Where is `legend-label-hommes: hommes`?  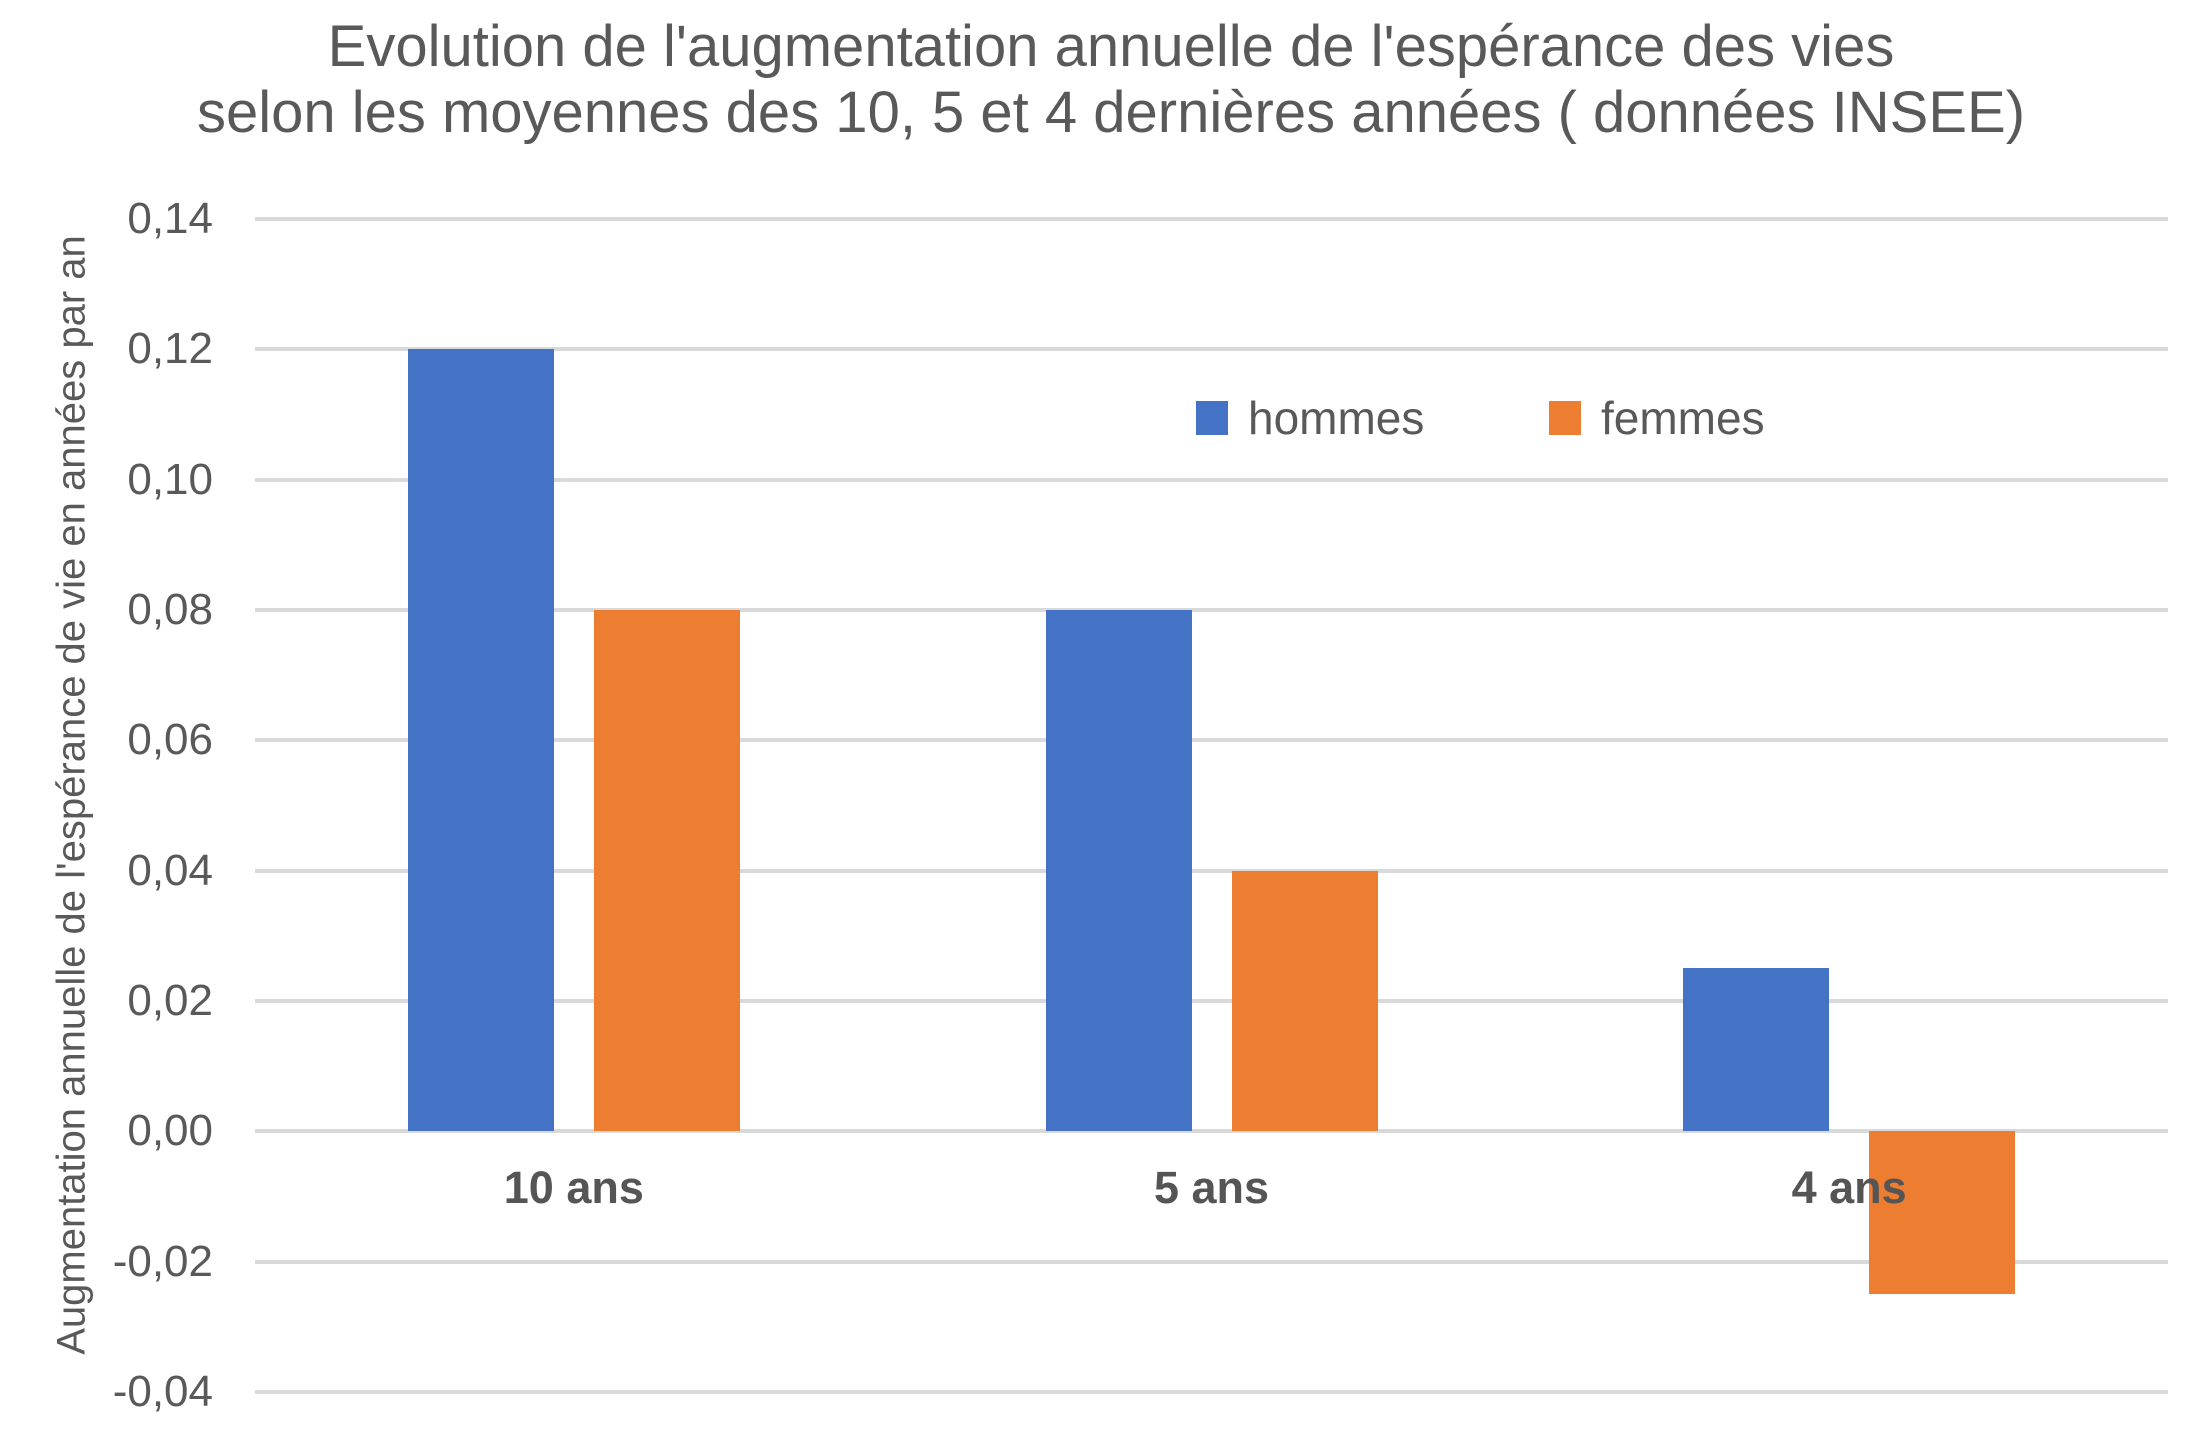
legend-label-hommes: hommes is located at coordinates (1336, 418).